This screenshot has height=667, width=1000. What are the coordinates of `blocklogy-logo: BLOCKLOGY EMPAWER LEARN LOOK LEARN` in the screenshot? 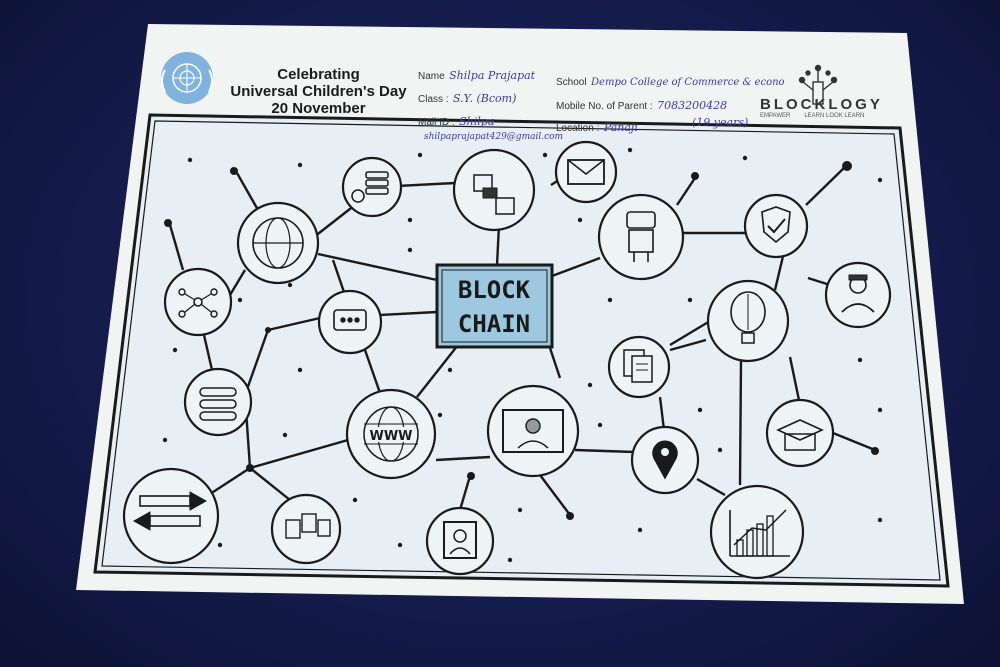 It's located at (821, 107).